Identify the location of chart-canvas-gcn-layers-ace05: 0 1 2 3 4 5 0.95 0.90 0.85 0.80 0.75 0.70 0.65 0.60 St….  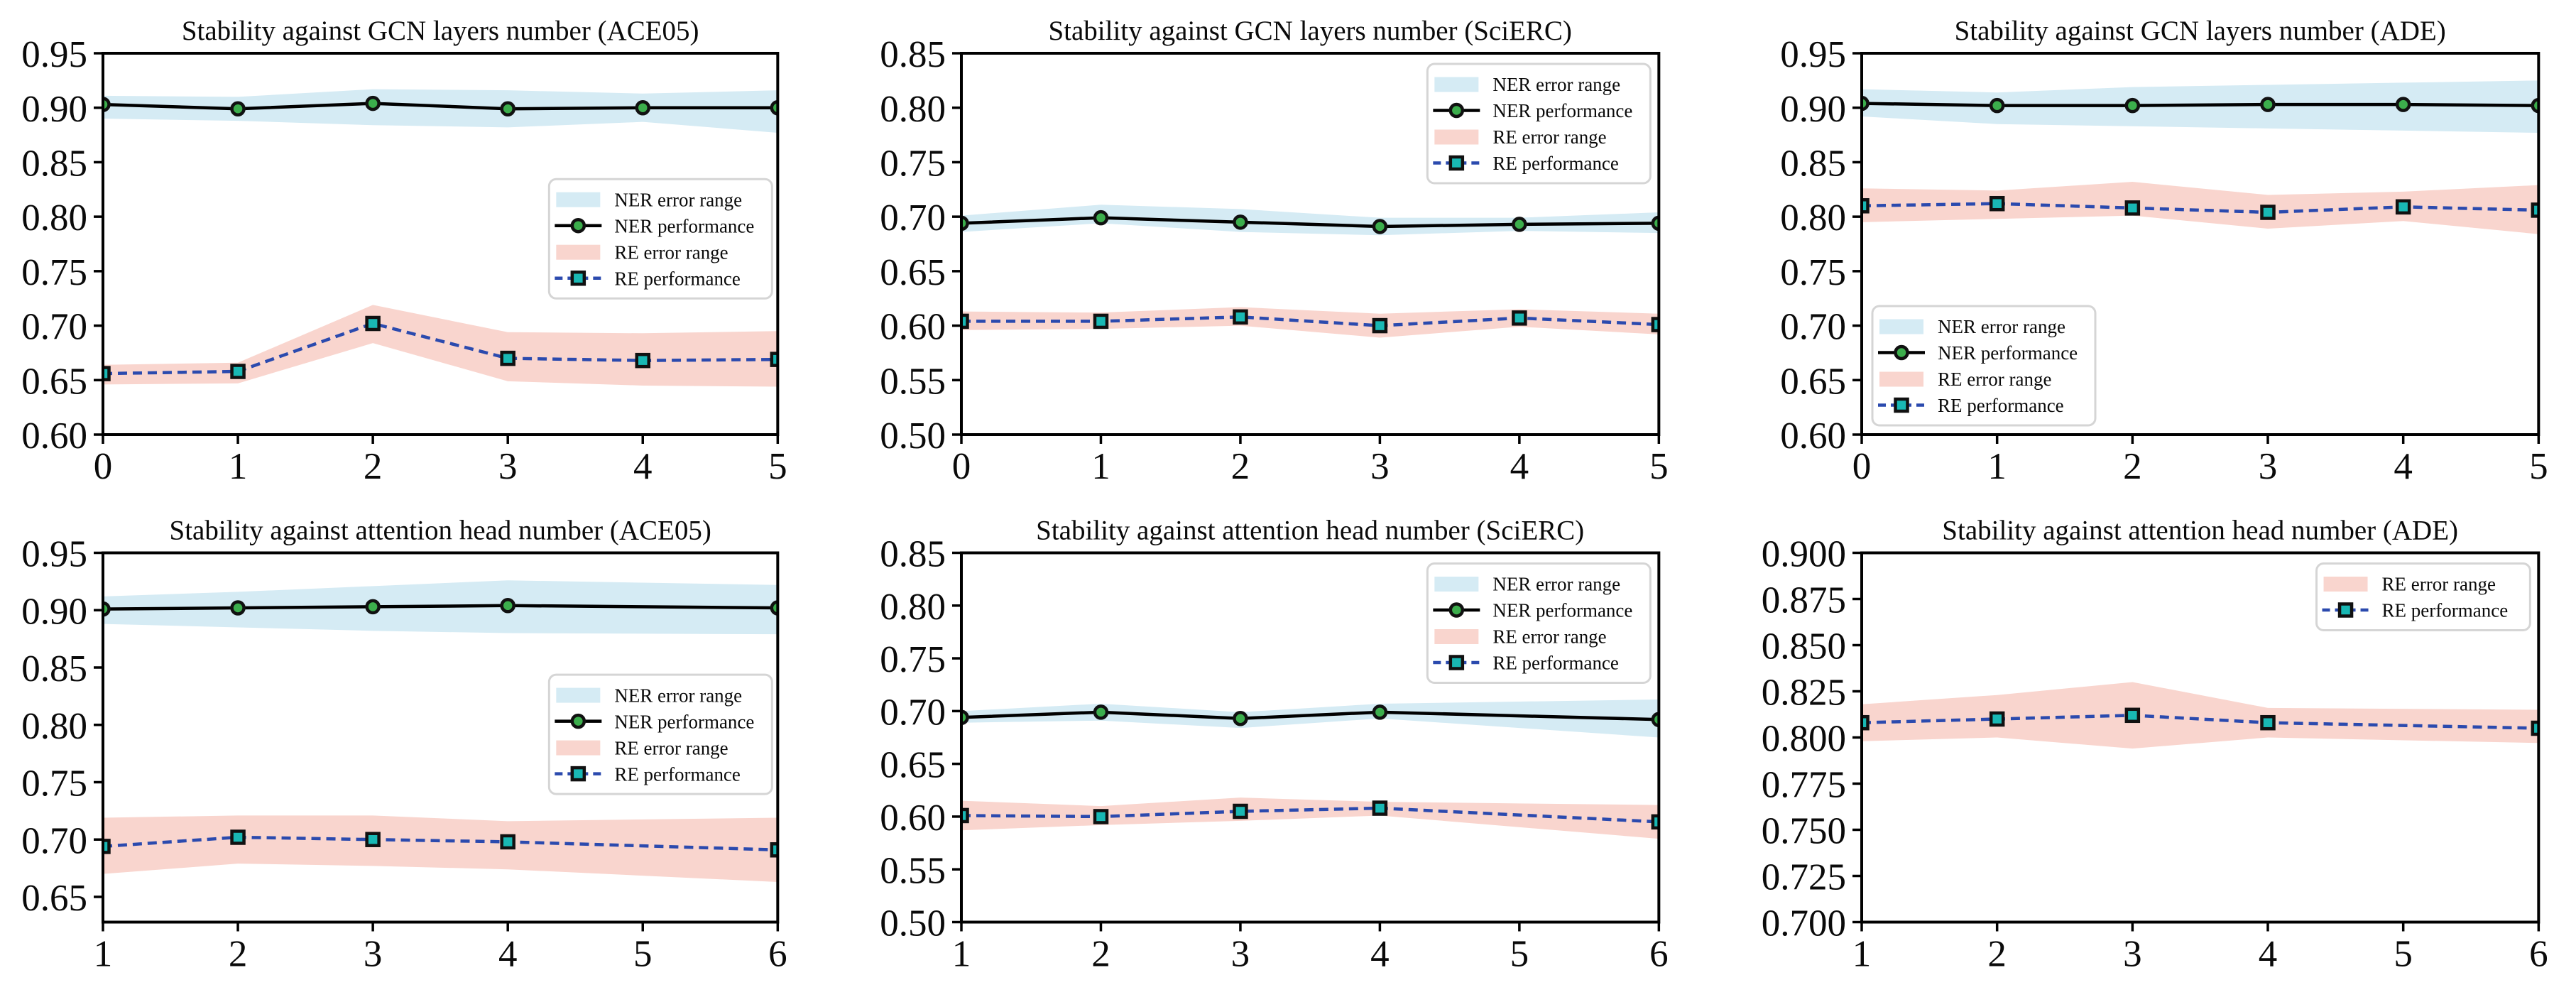
(404, 252).